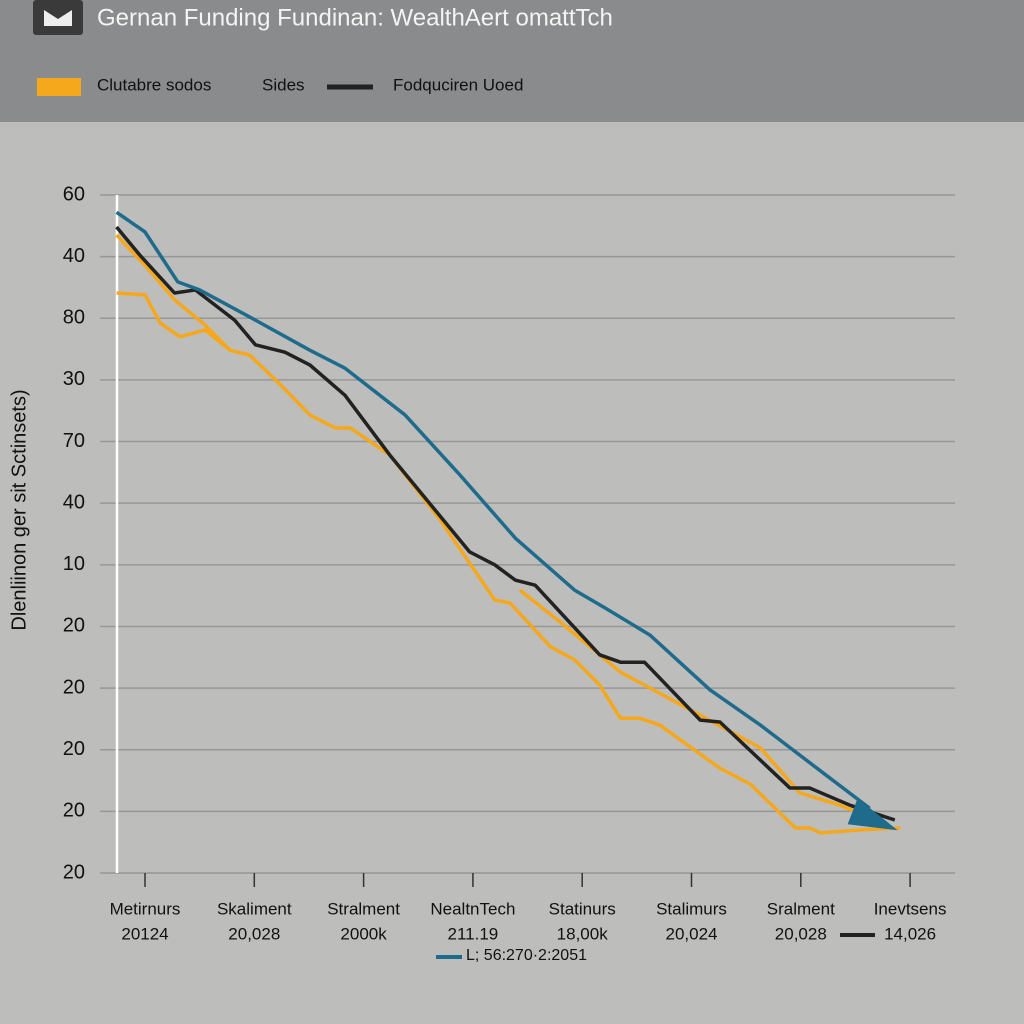  Describe the element at coordinates (583, 933) in the screenshot. I see `x-tick-sublabel: 18,00k` at that location.